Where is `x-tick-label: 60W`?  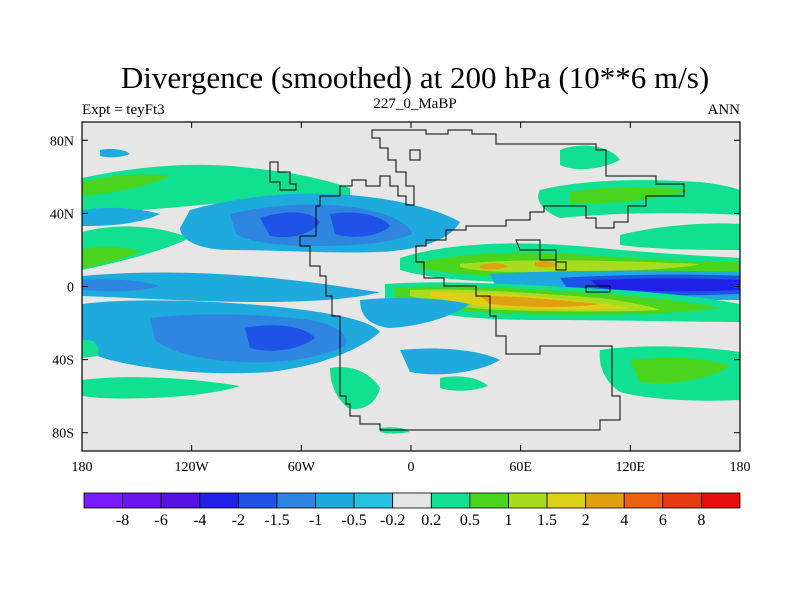 x-tick-label: 60W is located at coordinates (302, 467).